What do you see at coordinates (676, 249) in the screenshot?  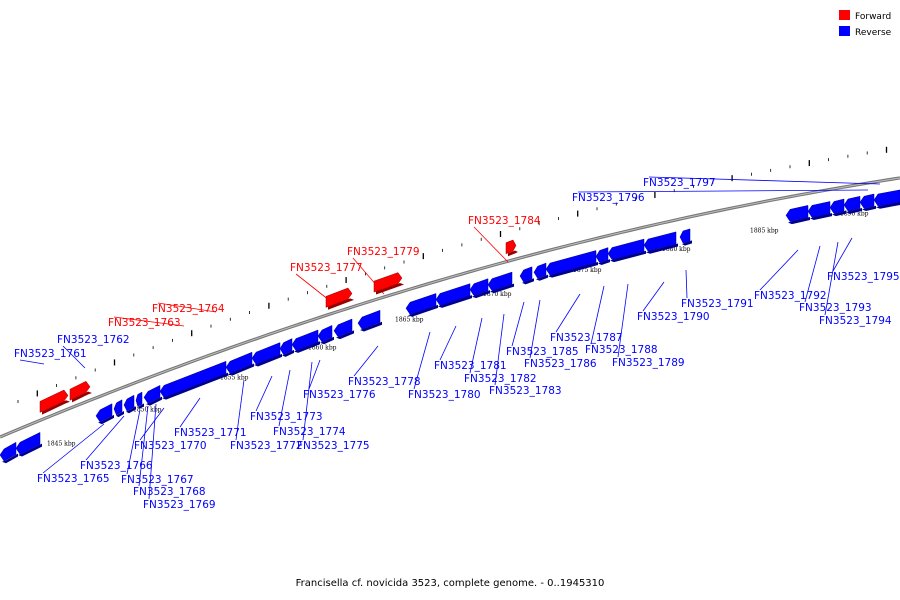 I see `scale-label: 1880 kbp` at bounding box center [676, 249].